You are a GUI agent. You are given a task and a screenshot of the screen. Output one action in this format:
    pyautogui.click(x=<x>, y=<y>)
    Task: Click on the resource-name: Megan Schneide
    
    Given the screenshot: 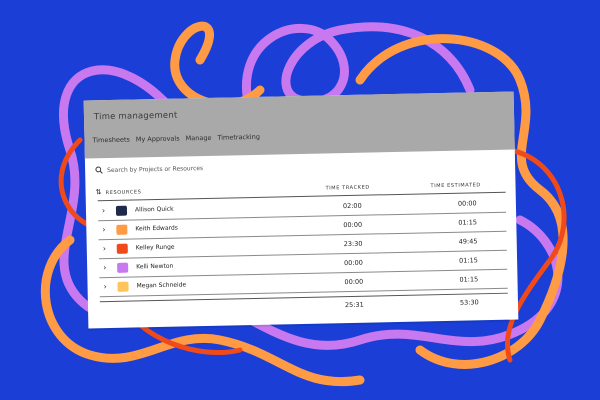 What is the action you would take?
    pyautogui.click(x=161, y=285)
    